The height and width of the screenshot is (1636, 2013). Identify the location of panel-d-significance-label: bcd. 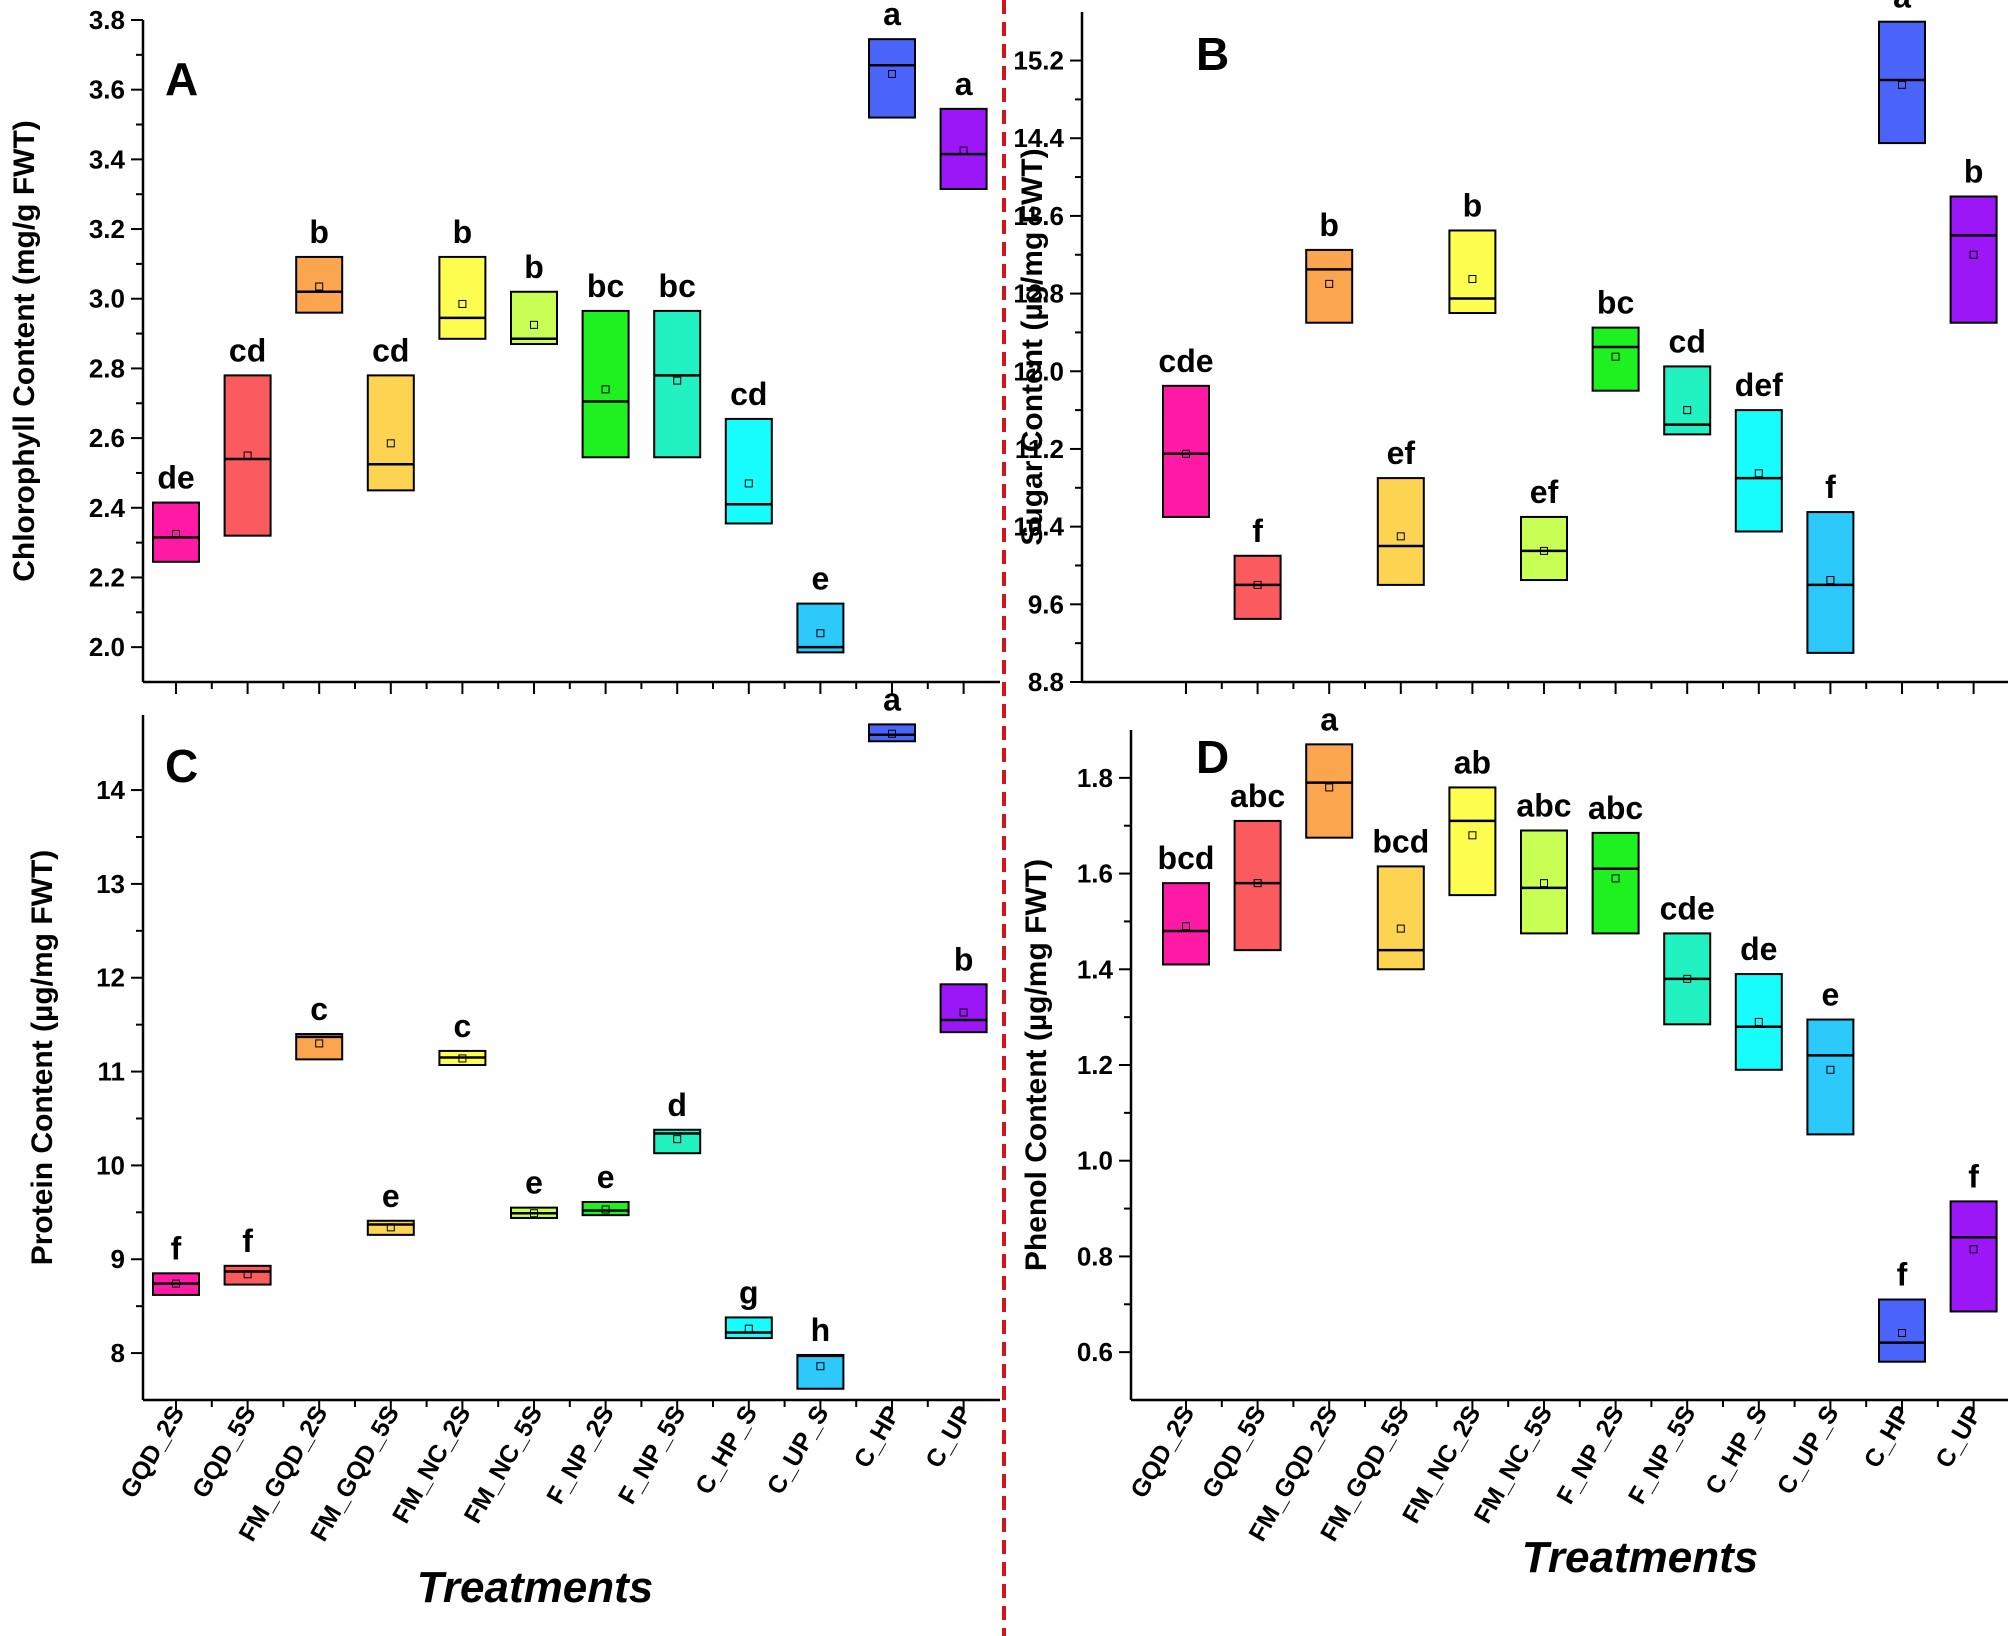
(1186, 858).